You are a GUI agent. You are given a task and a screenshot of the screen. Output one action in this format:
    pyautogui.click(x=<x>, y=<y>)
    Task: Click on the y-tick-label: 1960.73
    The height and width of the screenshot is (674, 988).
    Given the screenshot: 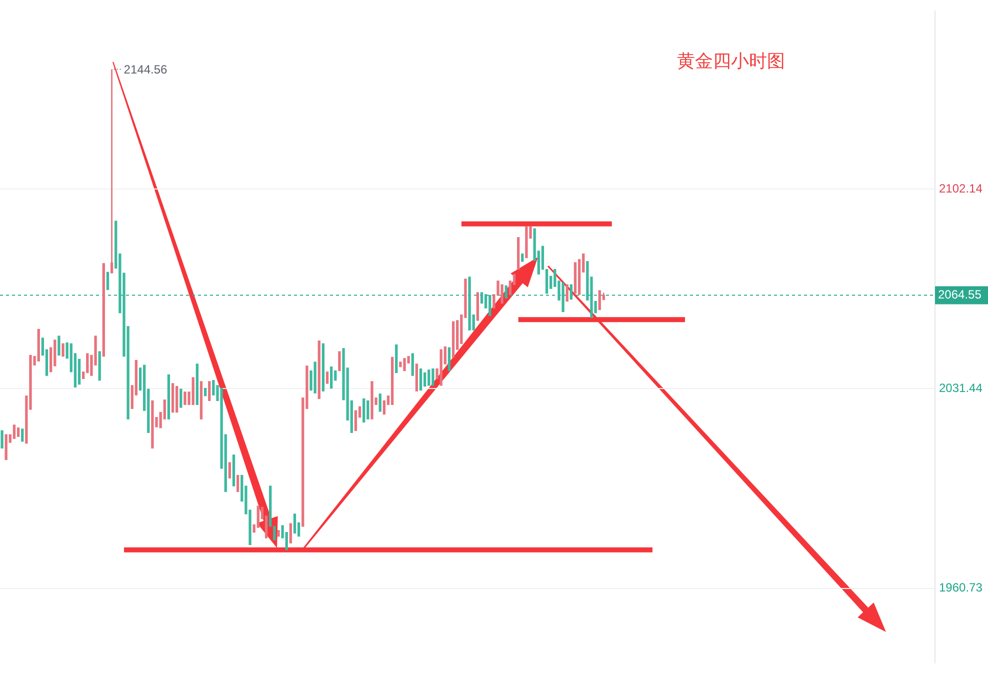 What is the action you would take?
    pyautogui.click(x=961, y=587)
    